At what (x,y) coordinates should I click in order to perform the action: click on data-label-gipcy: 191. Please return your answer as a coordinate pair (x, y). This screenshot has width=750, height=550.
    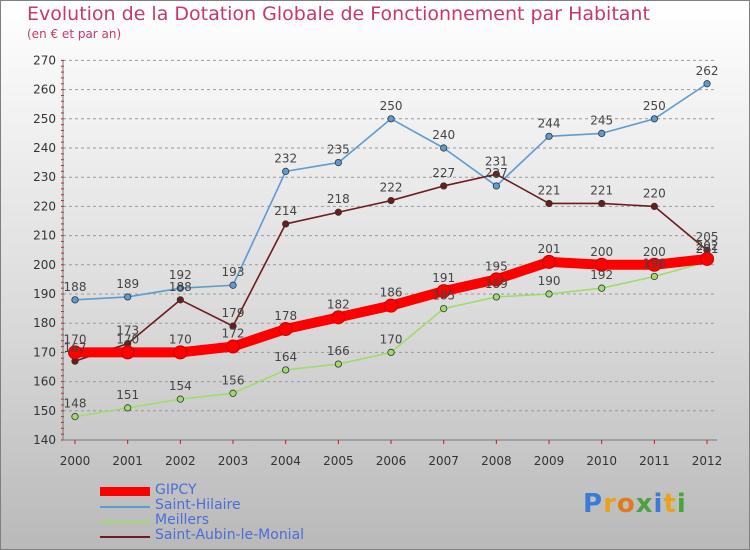
    Looking at the image, I should click on (443, 278).